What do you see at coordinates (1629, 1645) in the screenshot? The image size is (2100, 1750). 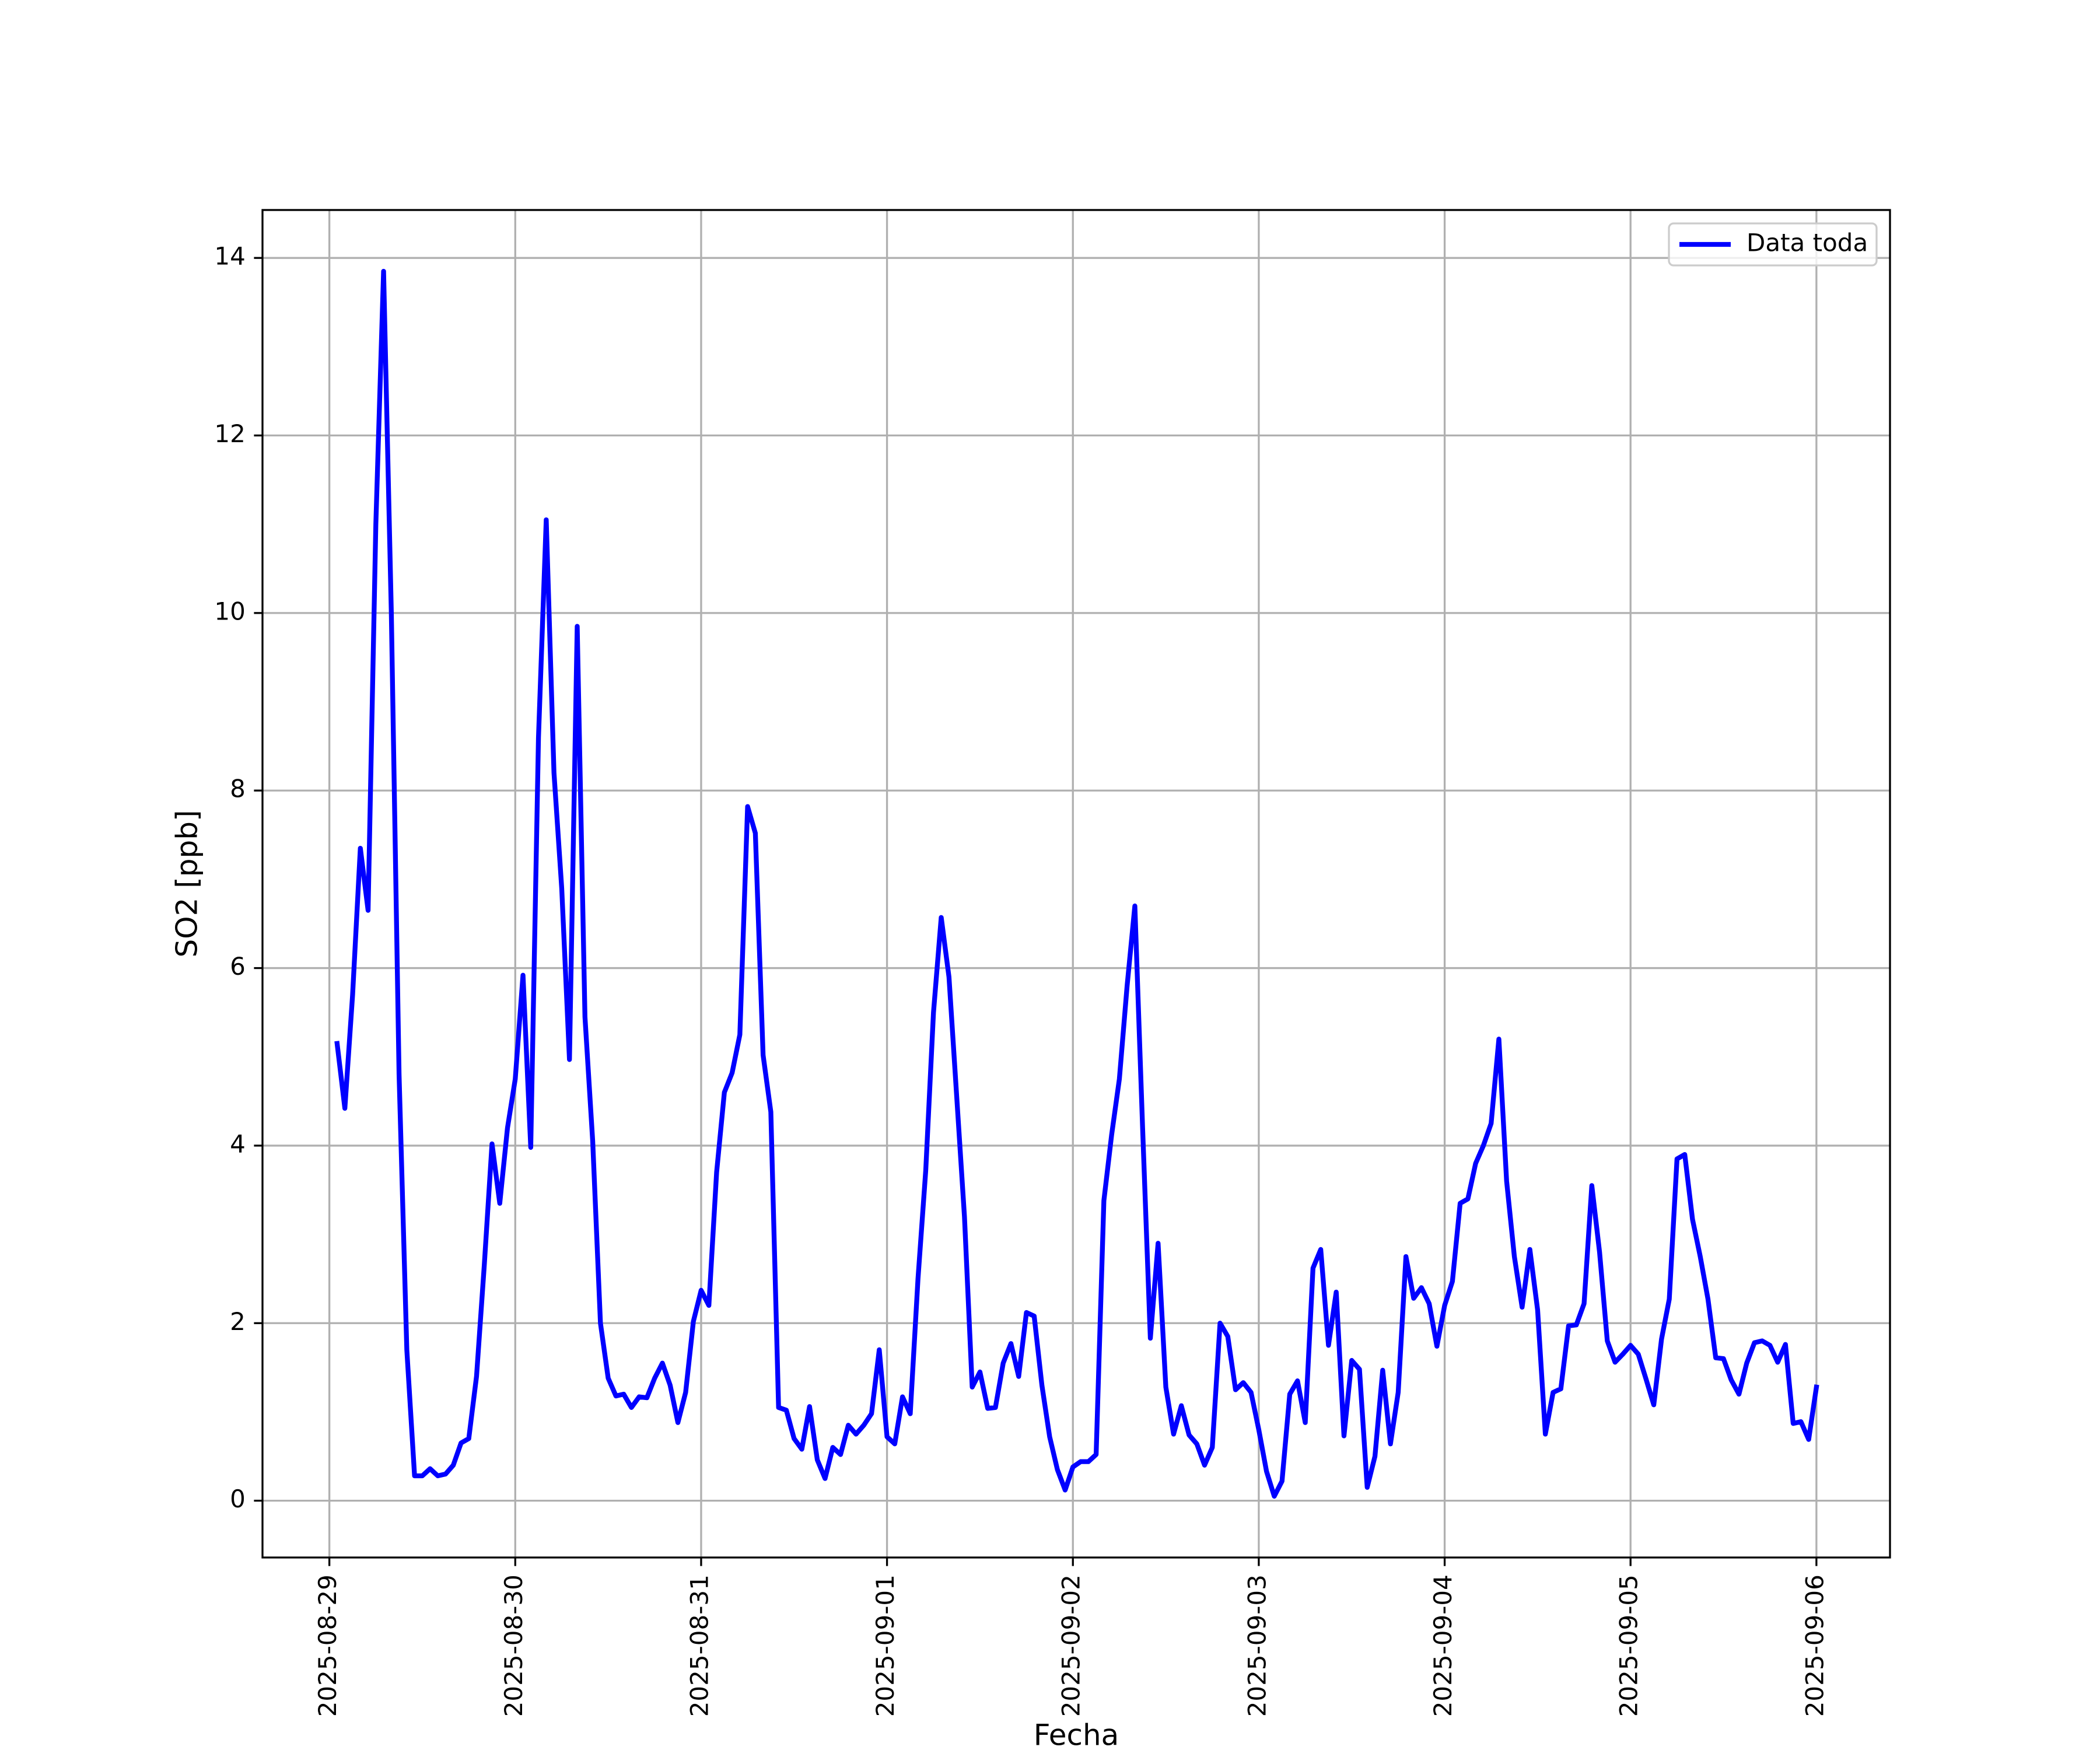 I see `x-tick-label: 2025-09-05` at bounding box center [1629, 1645].